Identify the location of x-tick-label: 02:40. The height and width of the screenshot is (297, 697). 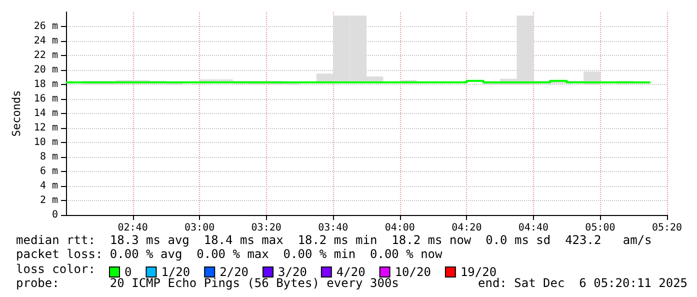
(133, 228).